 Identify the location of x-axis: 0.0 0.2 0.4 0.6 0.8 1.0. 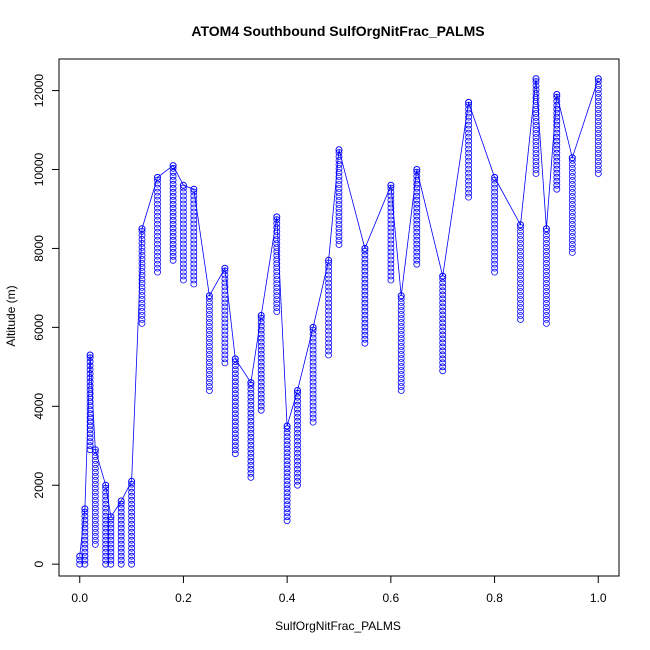
(339, 590).